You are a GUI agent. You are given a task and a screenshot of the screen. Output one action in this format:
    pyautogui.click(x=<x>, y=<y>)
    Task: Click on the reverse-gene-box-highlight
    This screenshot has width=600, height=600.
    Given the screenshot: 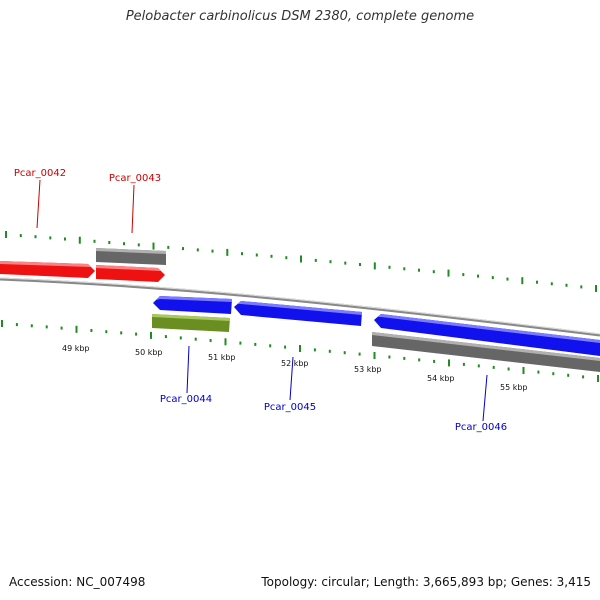 What is the action you would take?
    pyautogui.click(x=486, y=346)
    